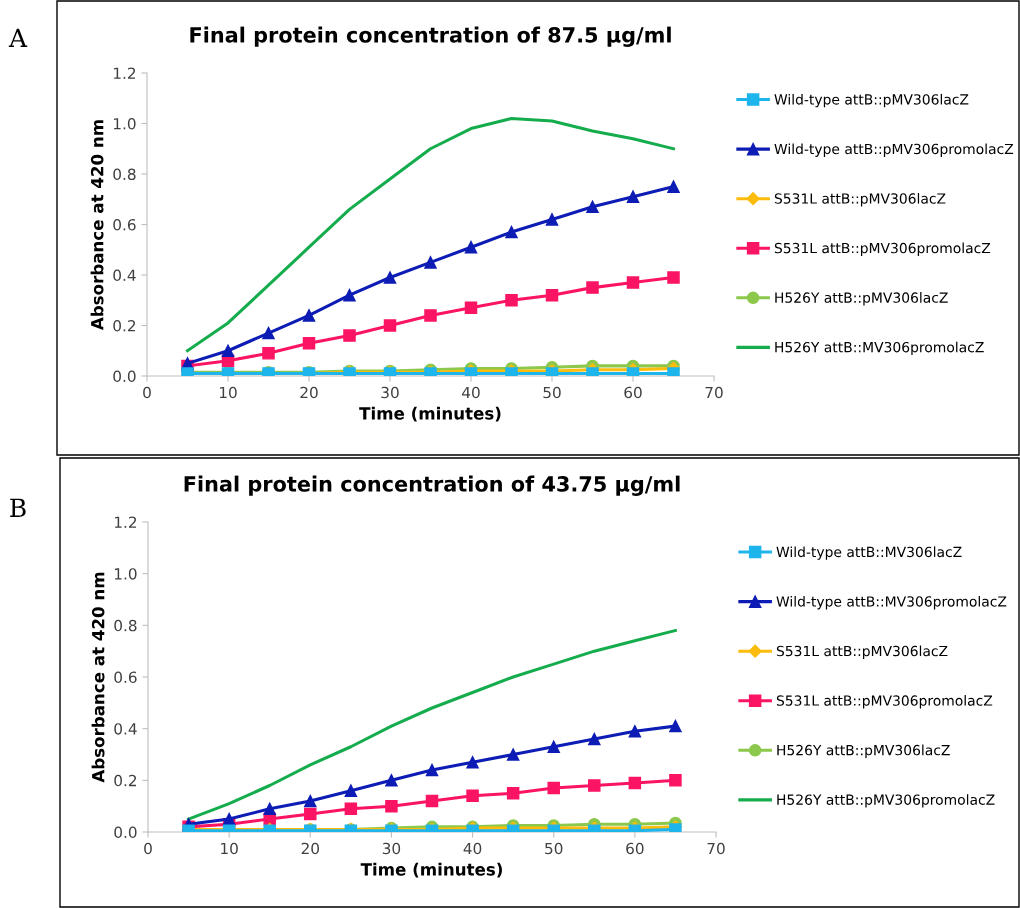 The width and height of the screenshot is (1020, 908). Describe the element at coordinates (886, 801) in the screenshot. I see `legend-label: H526Y attB::pMV306promolacZ` at that location.